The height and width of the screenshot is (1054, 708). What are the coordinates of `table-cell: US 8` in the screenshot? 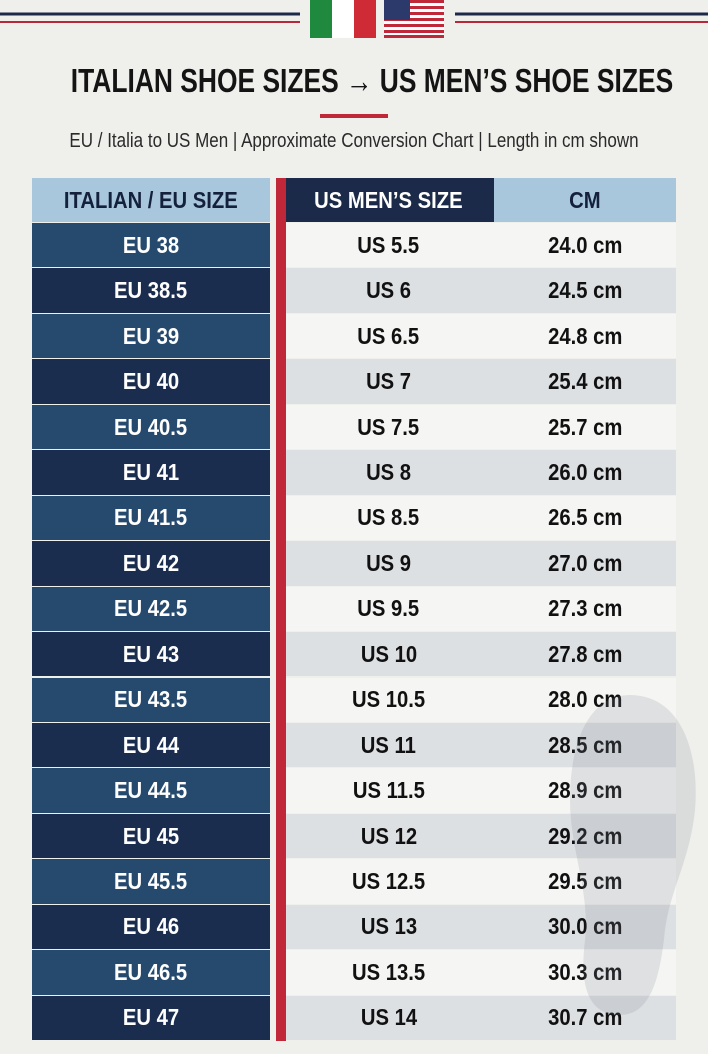 It's located at (388, 472).